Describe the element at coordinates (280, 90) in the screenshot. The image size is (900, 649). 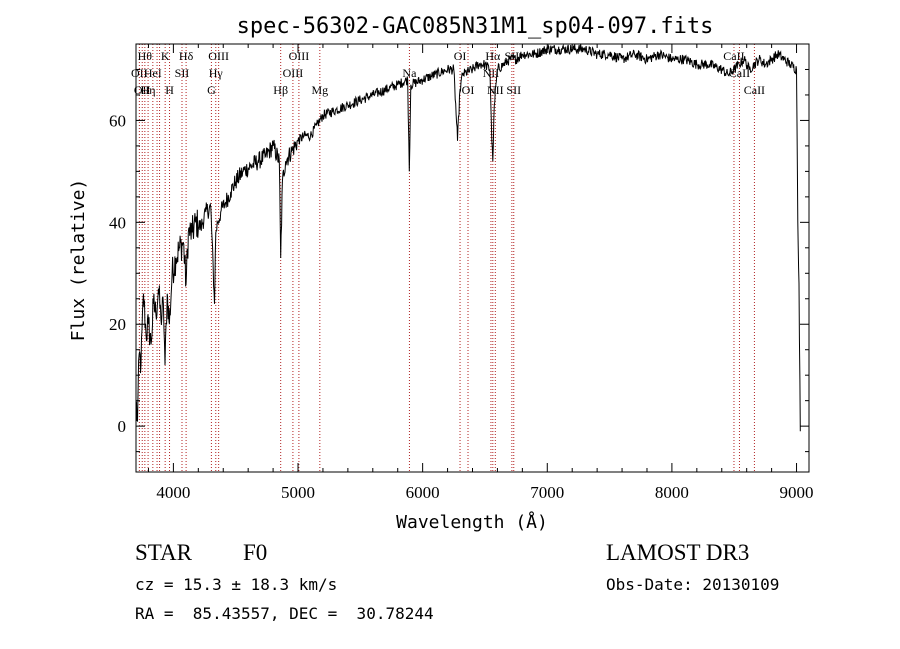
I see `line-marker-label: Hβ` at that location.